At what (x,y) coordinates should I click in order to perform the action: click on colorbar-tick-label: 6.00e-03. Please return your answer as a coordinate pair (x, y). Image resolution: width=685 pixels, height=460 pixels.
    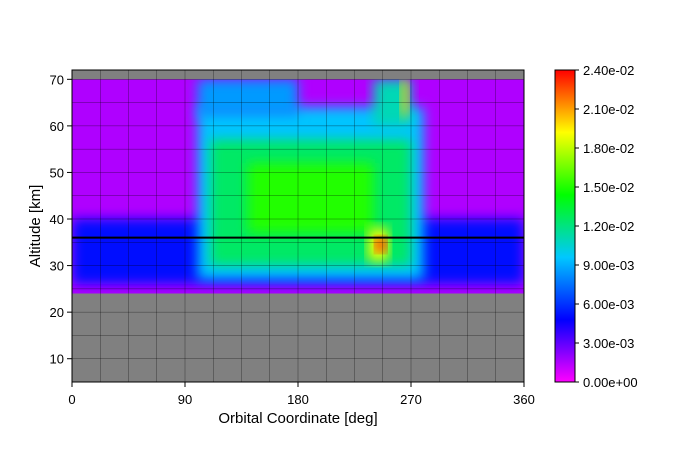
    Looking at the image, I should click on (608, 304).